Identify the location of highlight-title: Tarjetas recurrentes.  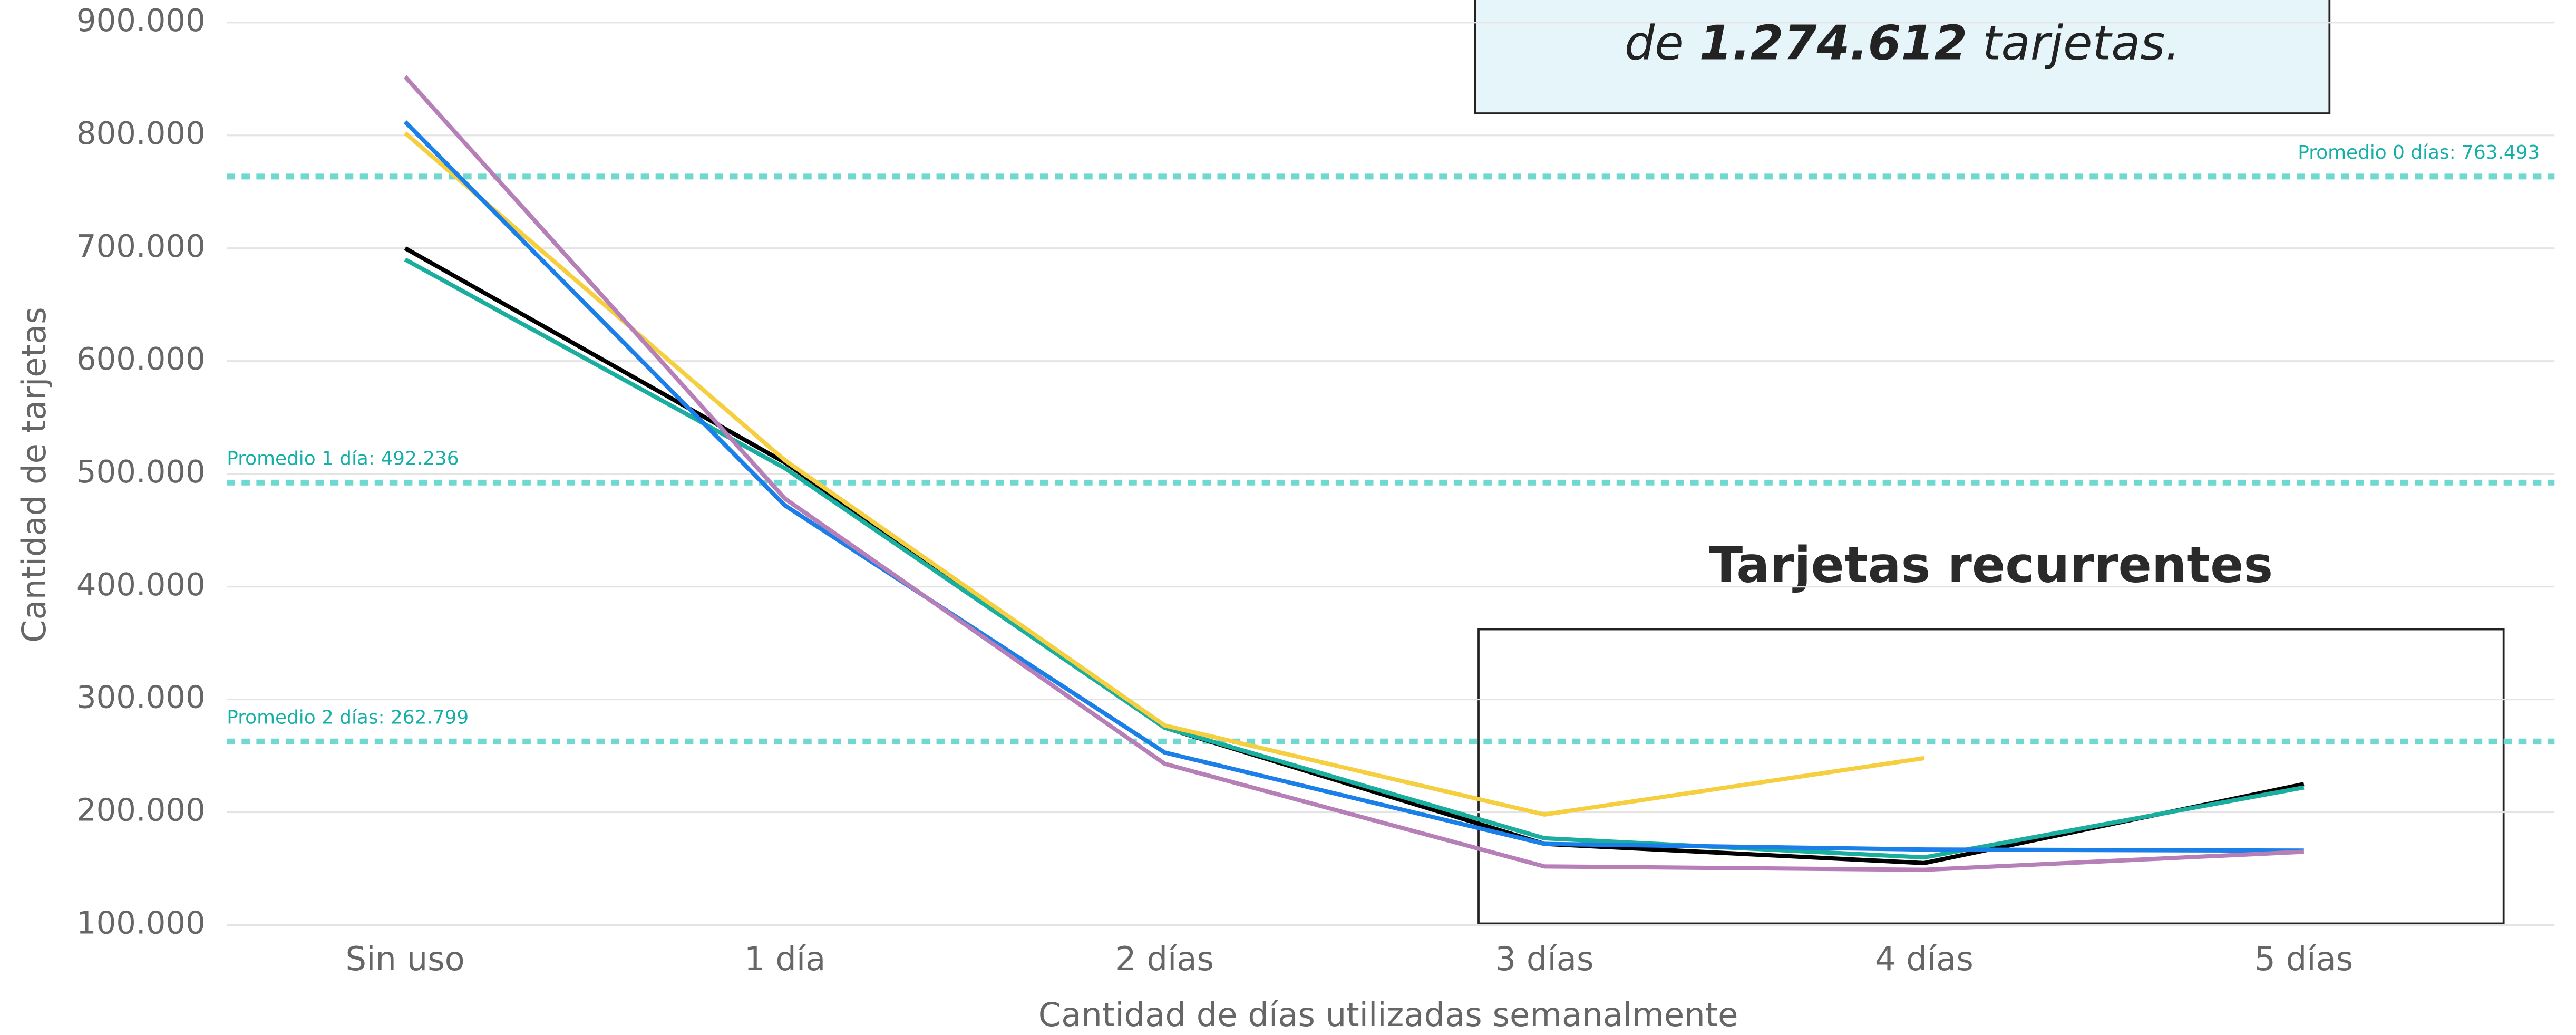
(1991, 566).